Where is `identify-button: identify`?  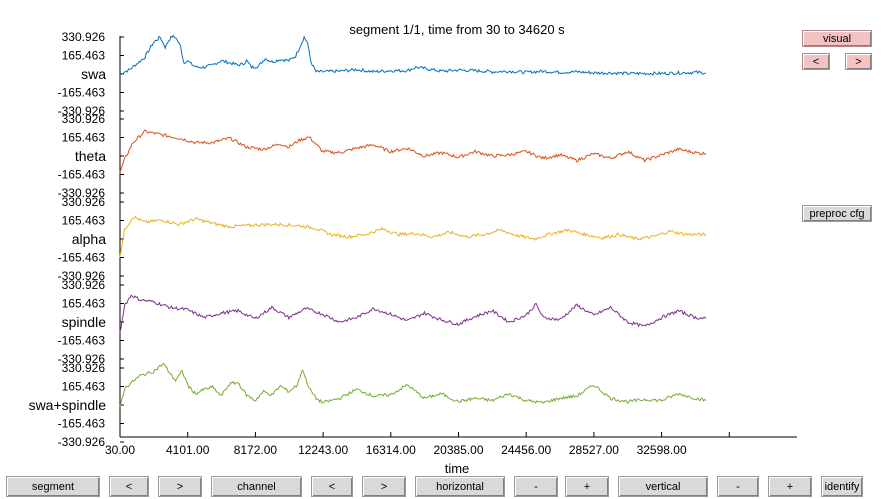 identify-button: identify is located at coordinates (842, 486).